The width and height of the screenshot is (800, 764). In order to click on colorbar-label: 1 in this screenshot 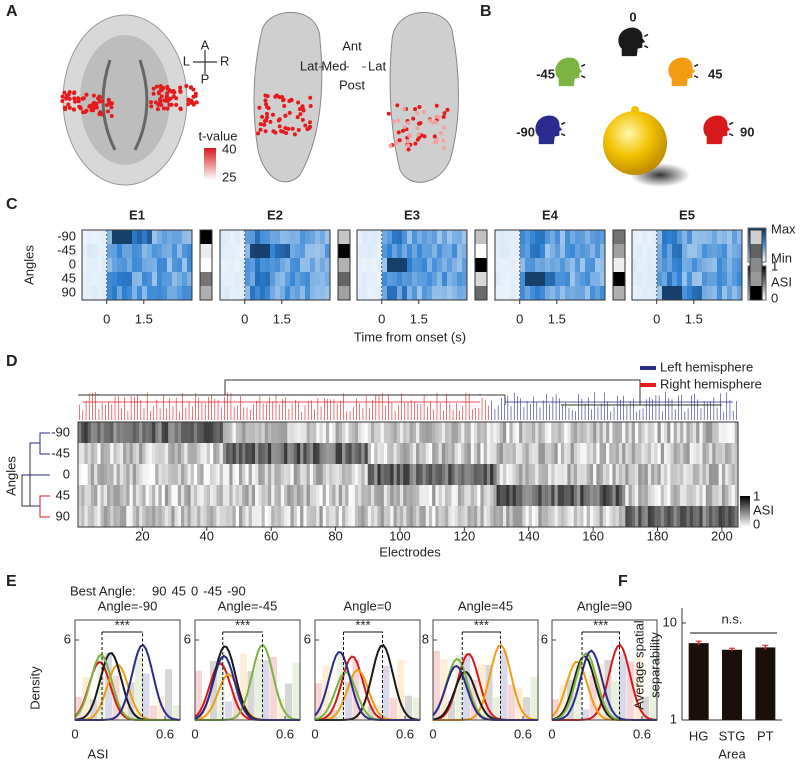, I will do `click(756, 495)`.